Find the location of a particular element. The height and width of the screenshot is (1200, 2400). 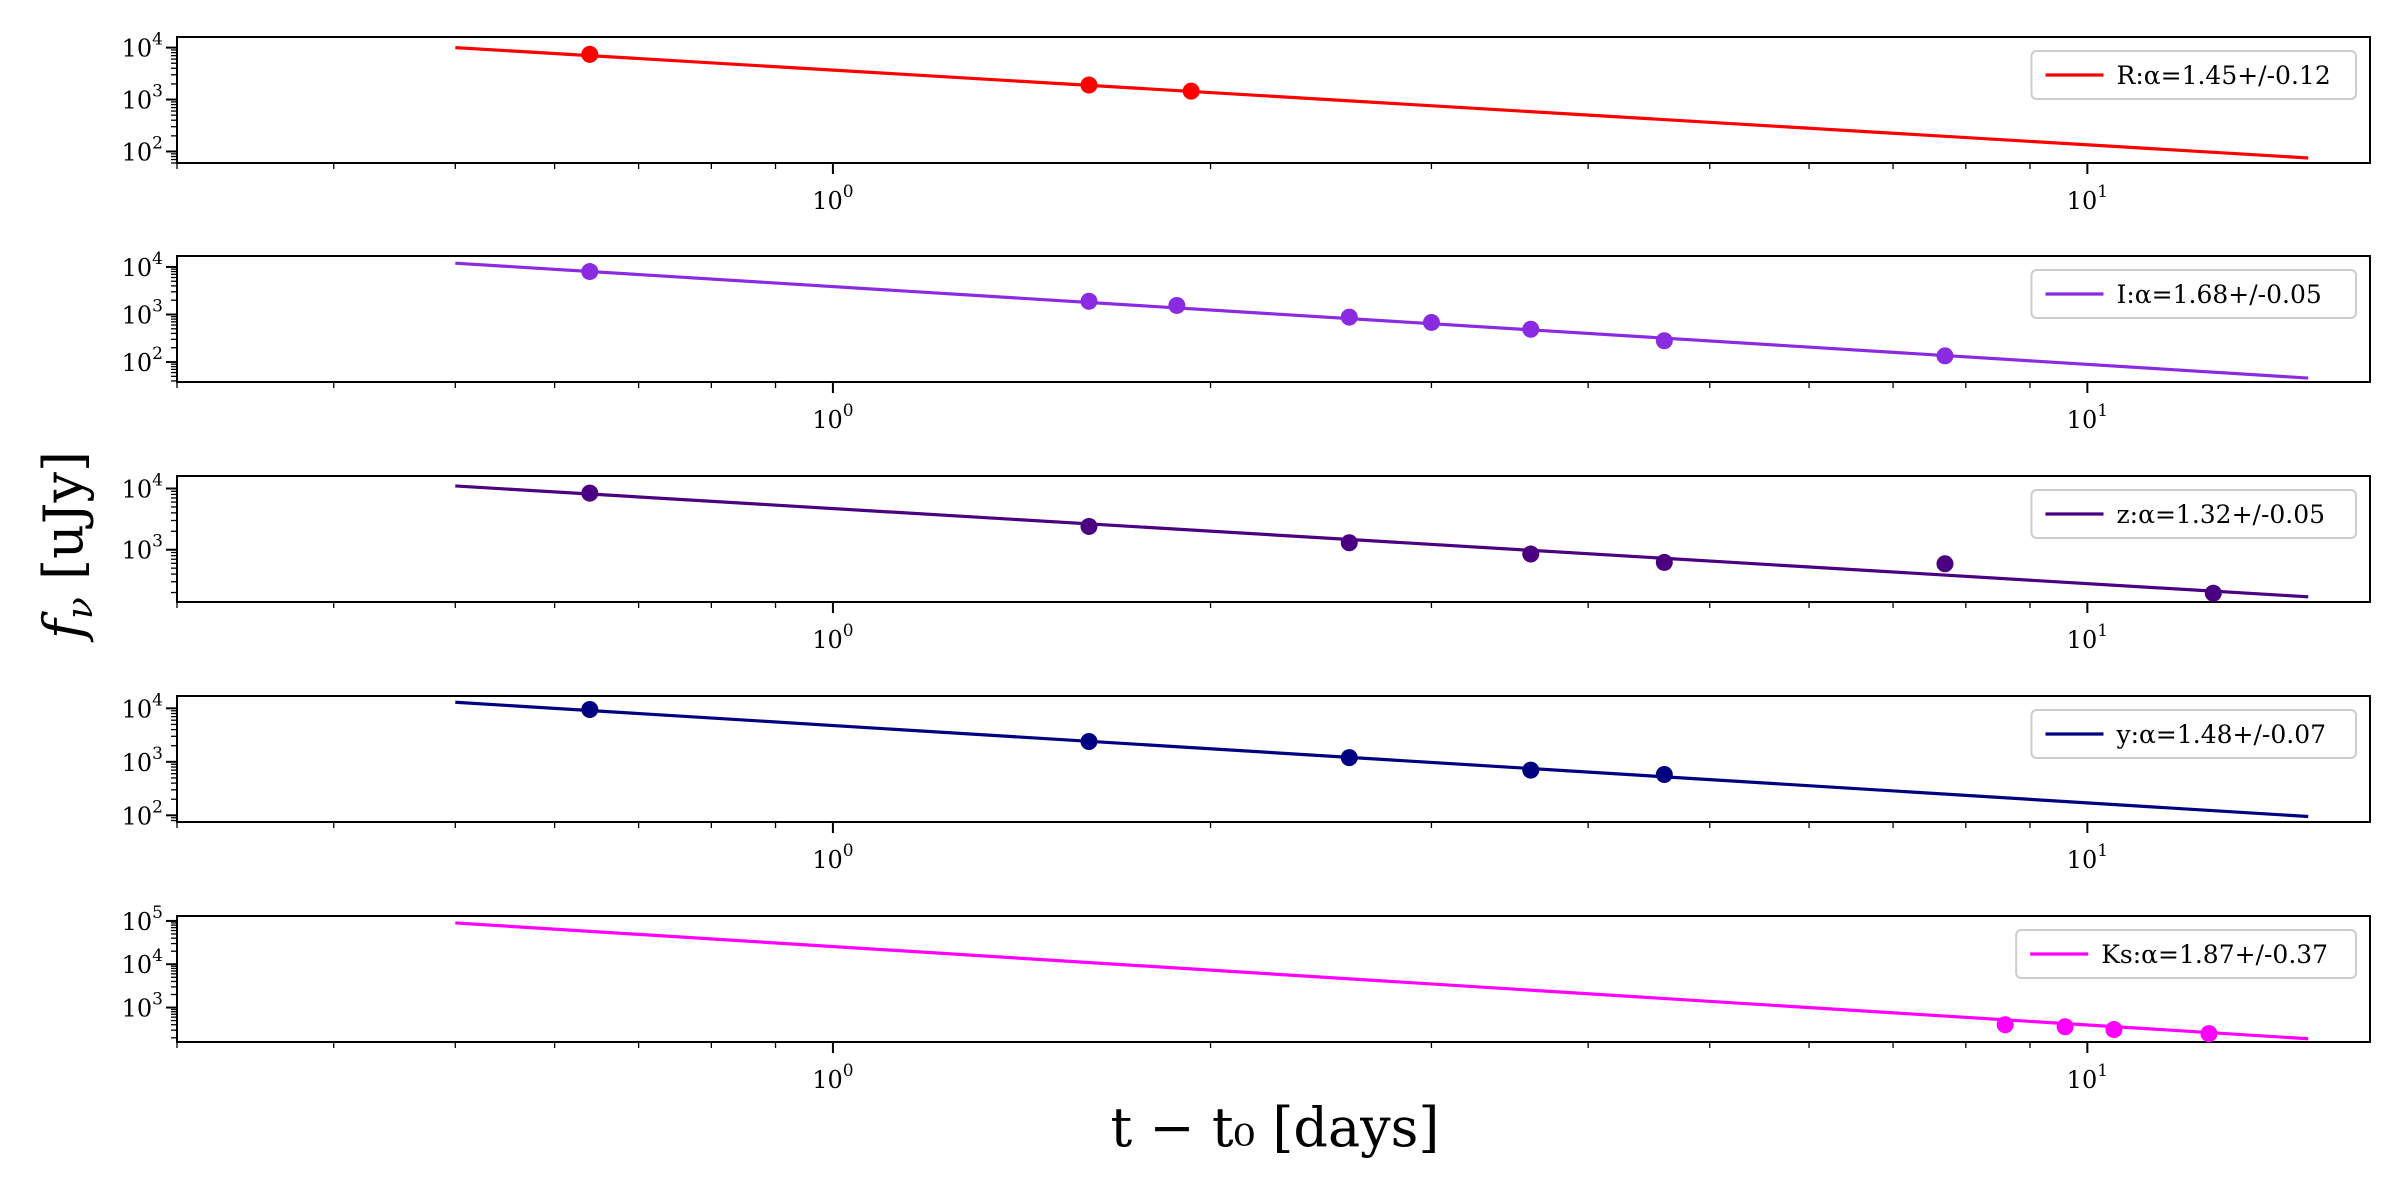

panel-I: 10⁰ 10¹ 10⁴ 10³ 10² I:α=1.68+/-0.05 is located at coordinates (1246, 341).